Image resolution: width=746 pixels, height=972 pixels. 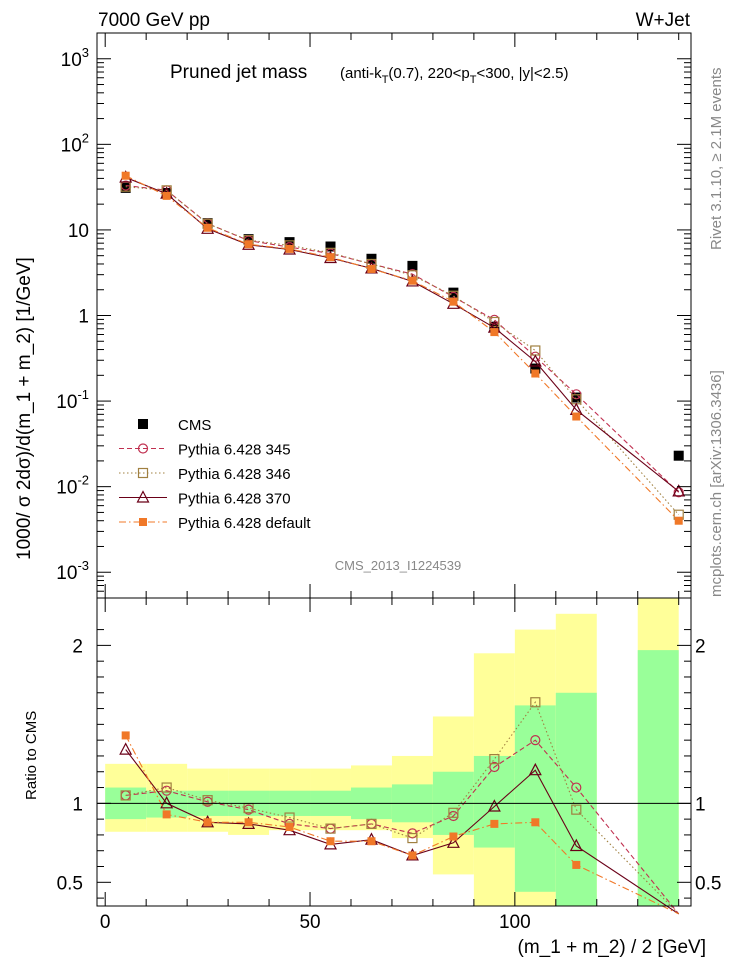 What do you see at coordinates (72, 400) in the screenshot?
I see `main-ytick-label-2: 10⁻¹` at bounding box center [72, 400].